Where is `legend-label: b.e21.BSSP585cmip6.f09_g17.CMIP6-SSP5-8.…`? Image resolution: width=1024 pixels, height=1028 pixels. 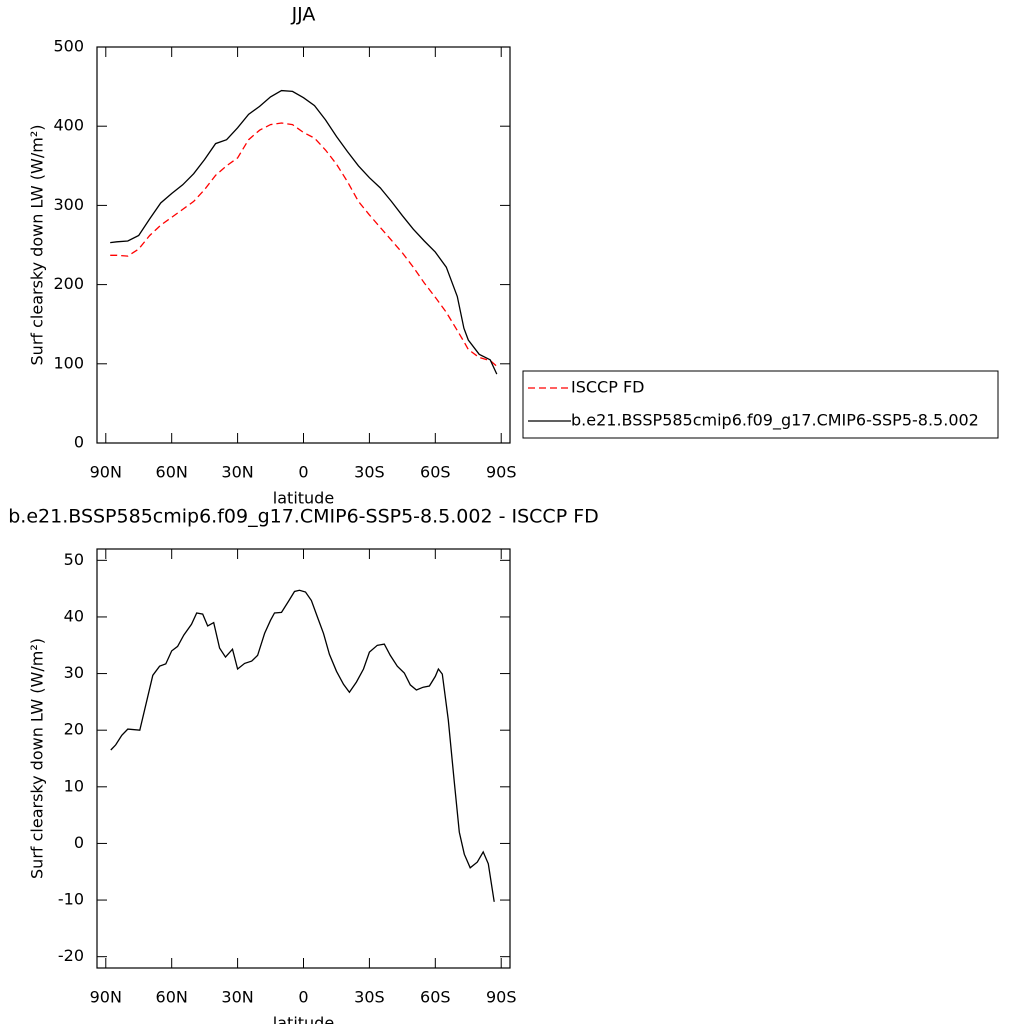 legend-label: b.e21.BSSP585cmip6.f09_g17.CMIP6-SSP5-8.… is located at coordinates (775, 421).